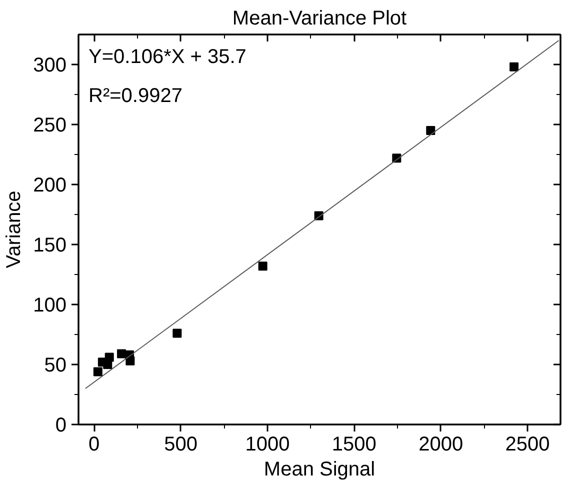 The width and height of the screenshot is (564, 483). What do you see at coordinates (50, 125) in the screenshot?
I see `y-tick-label: 250` at bounding box center [50, 125].